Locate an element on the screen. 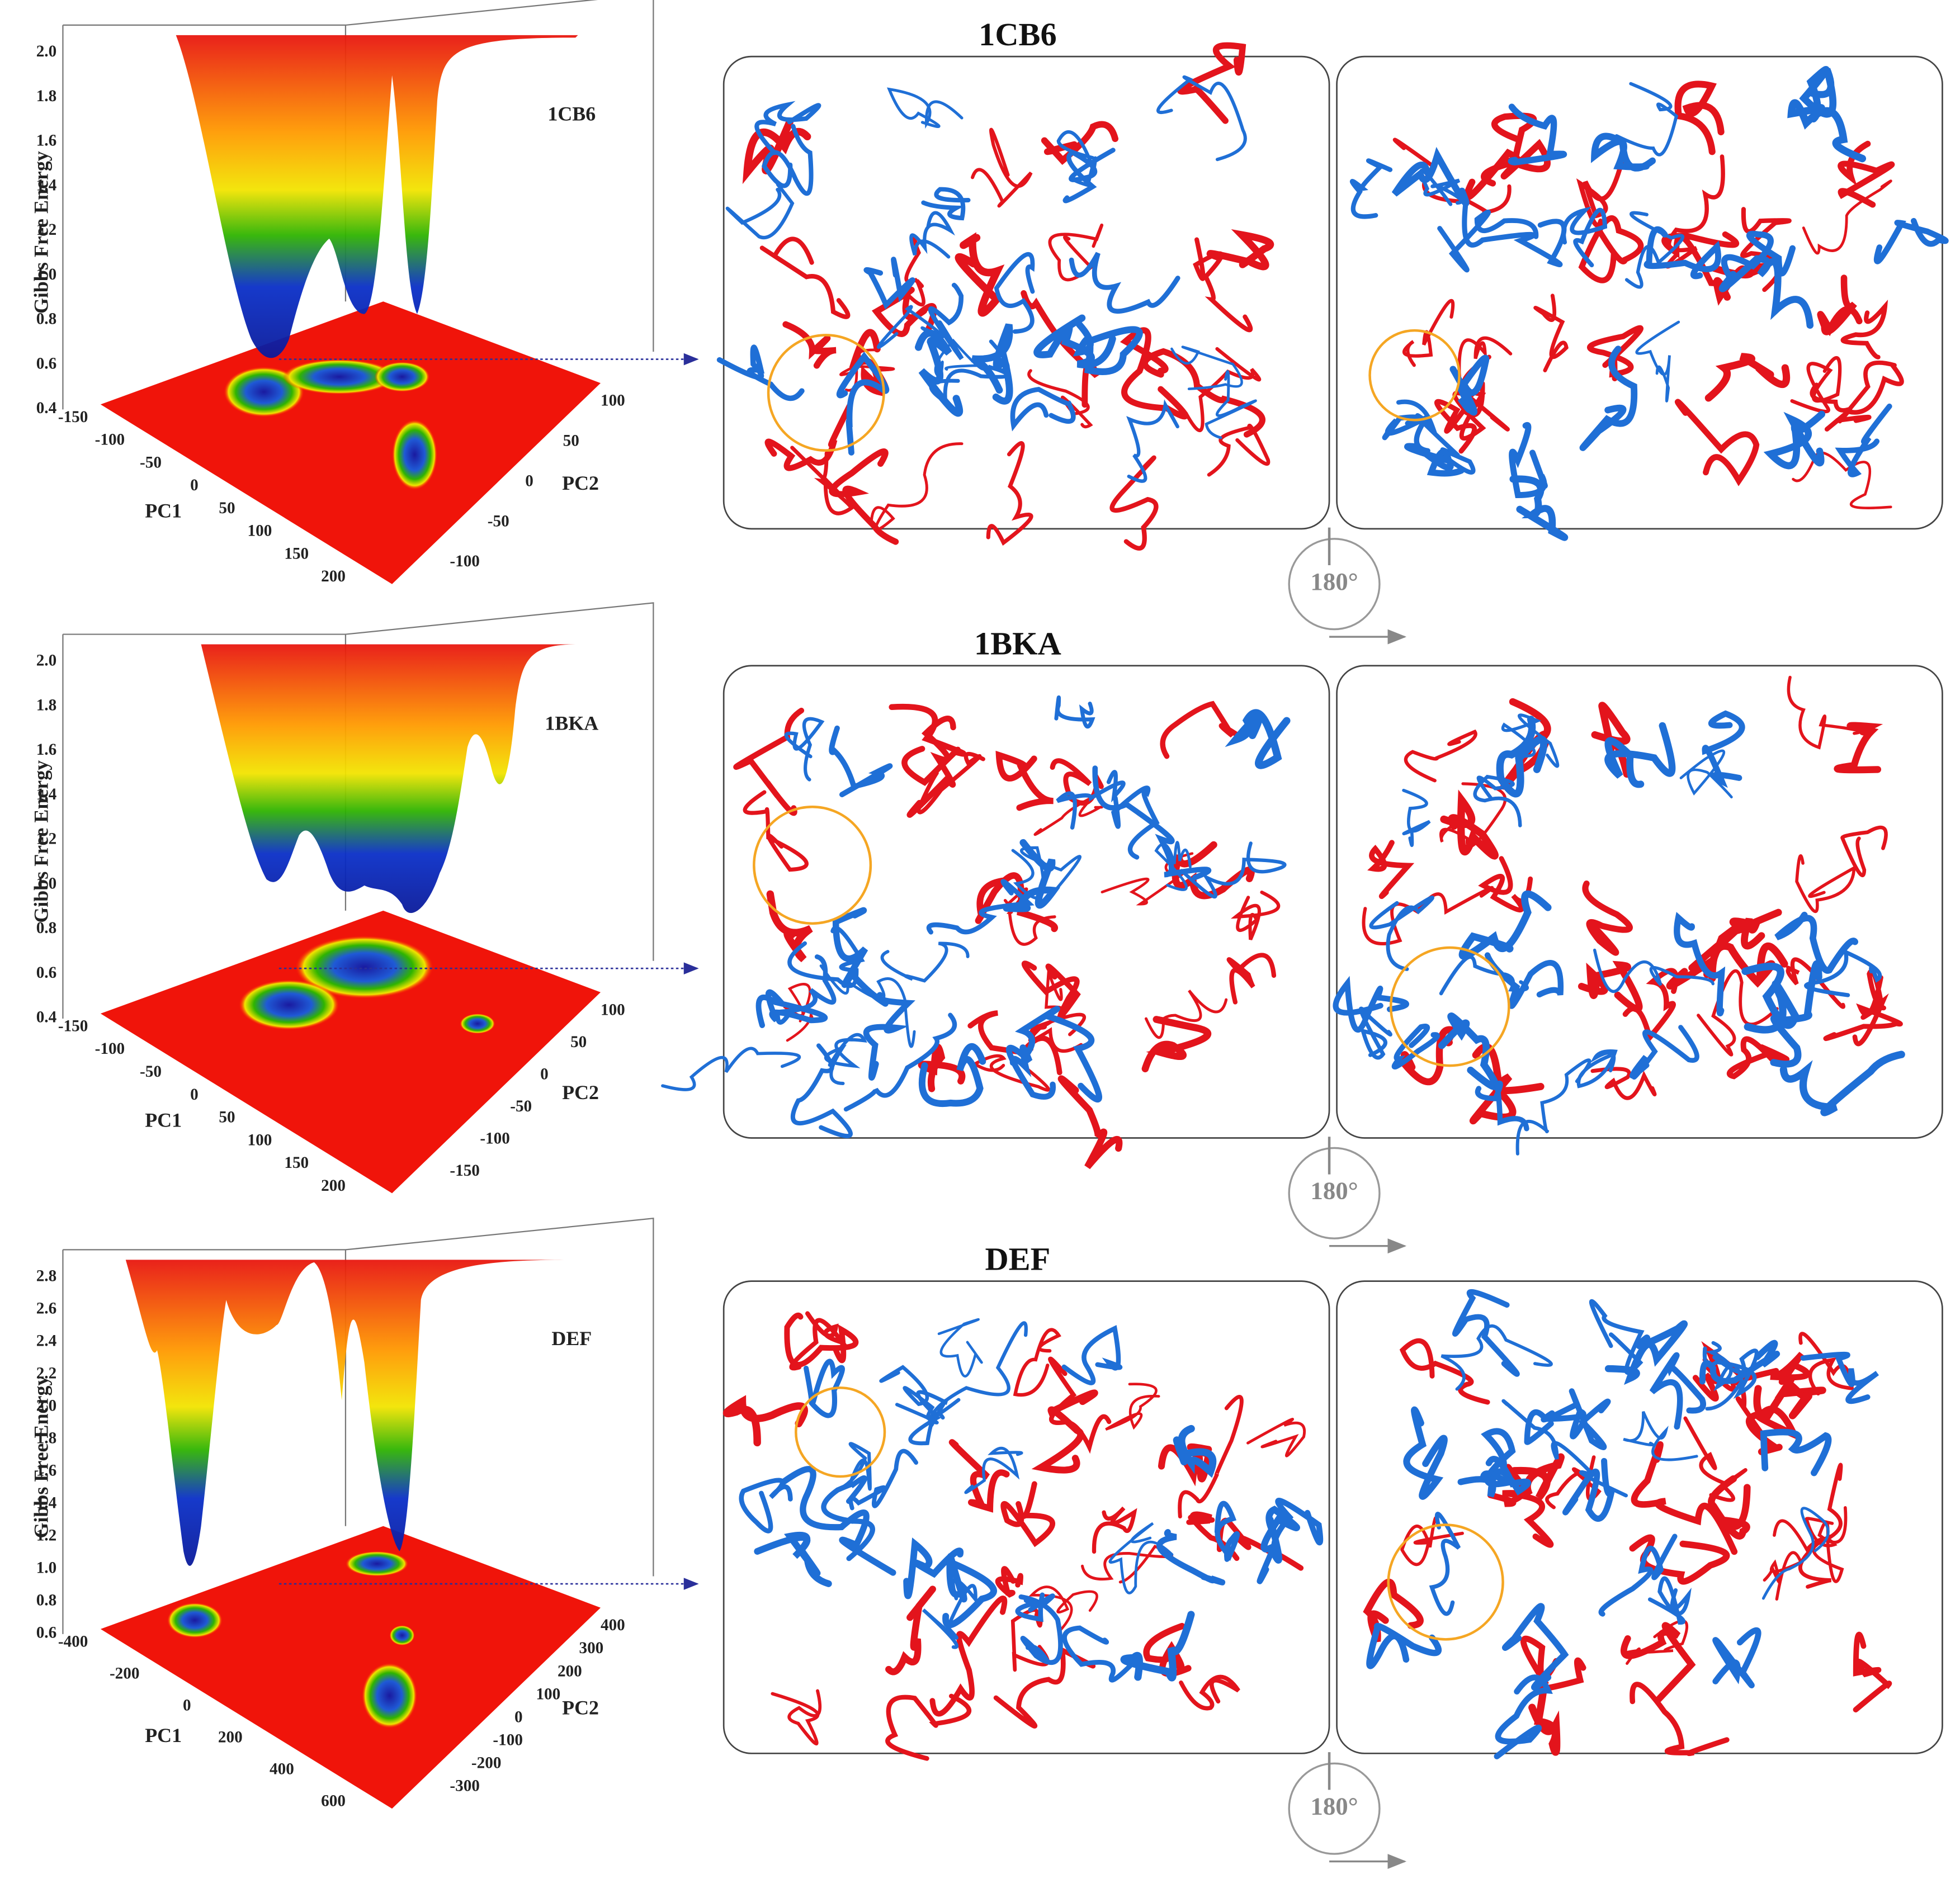 This screenshot has width=1960, height=1879. y-tick-label: 300 is located at coordinates (591, 1648).